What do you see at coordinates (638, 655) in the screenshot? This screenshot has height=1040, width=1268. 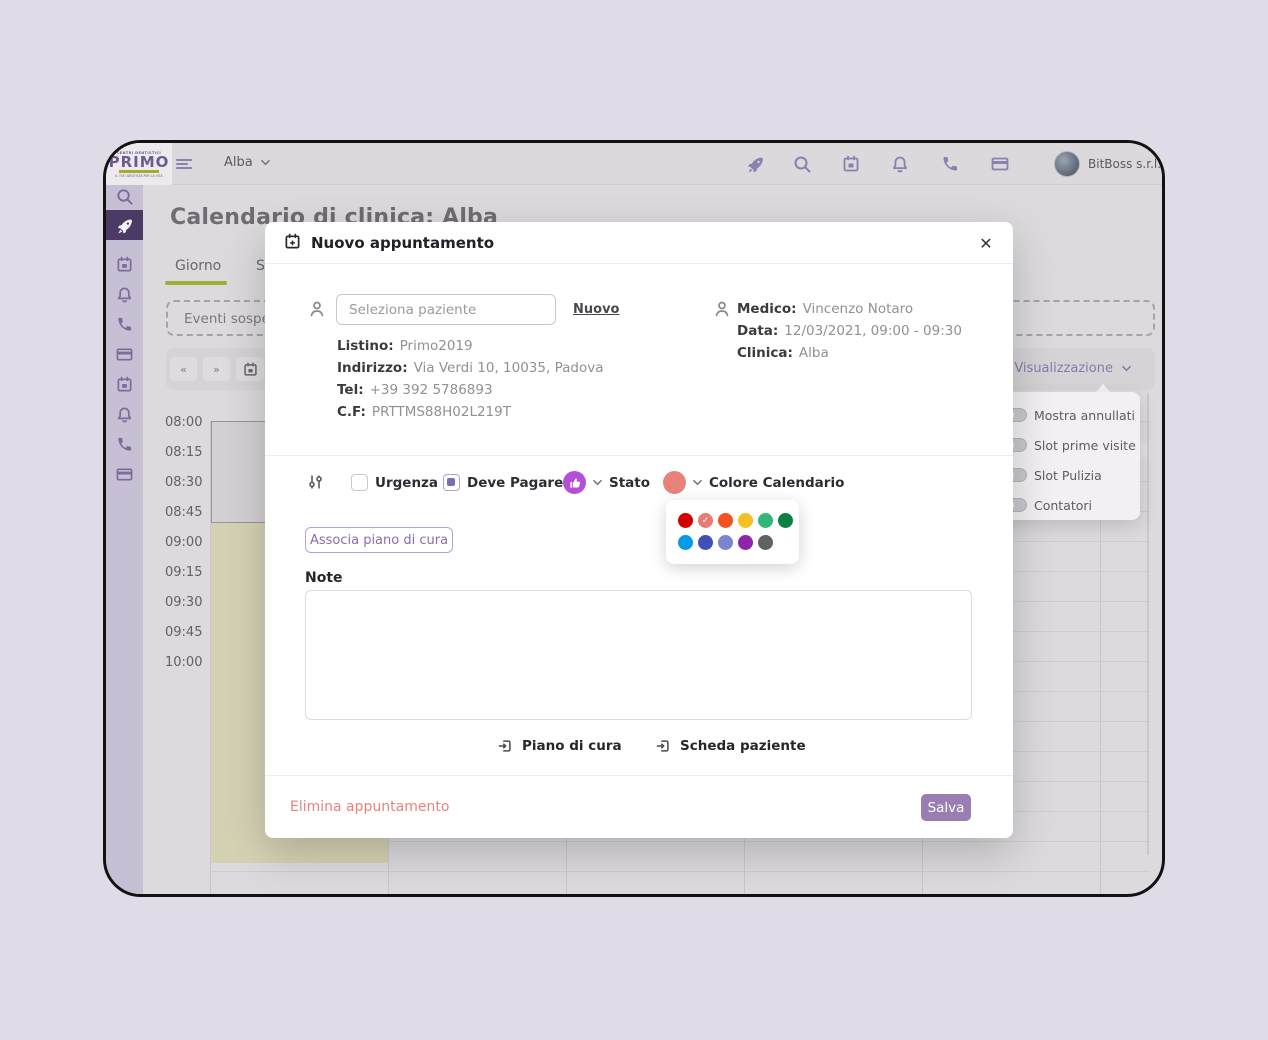 I see `note-textarea` at bounding box center [638, 655].